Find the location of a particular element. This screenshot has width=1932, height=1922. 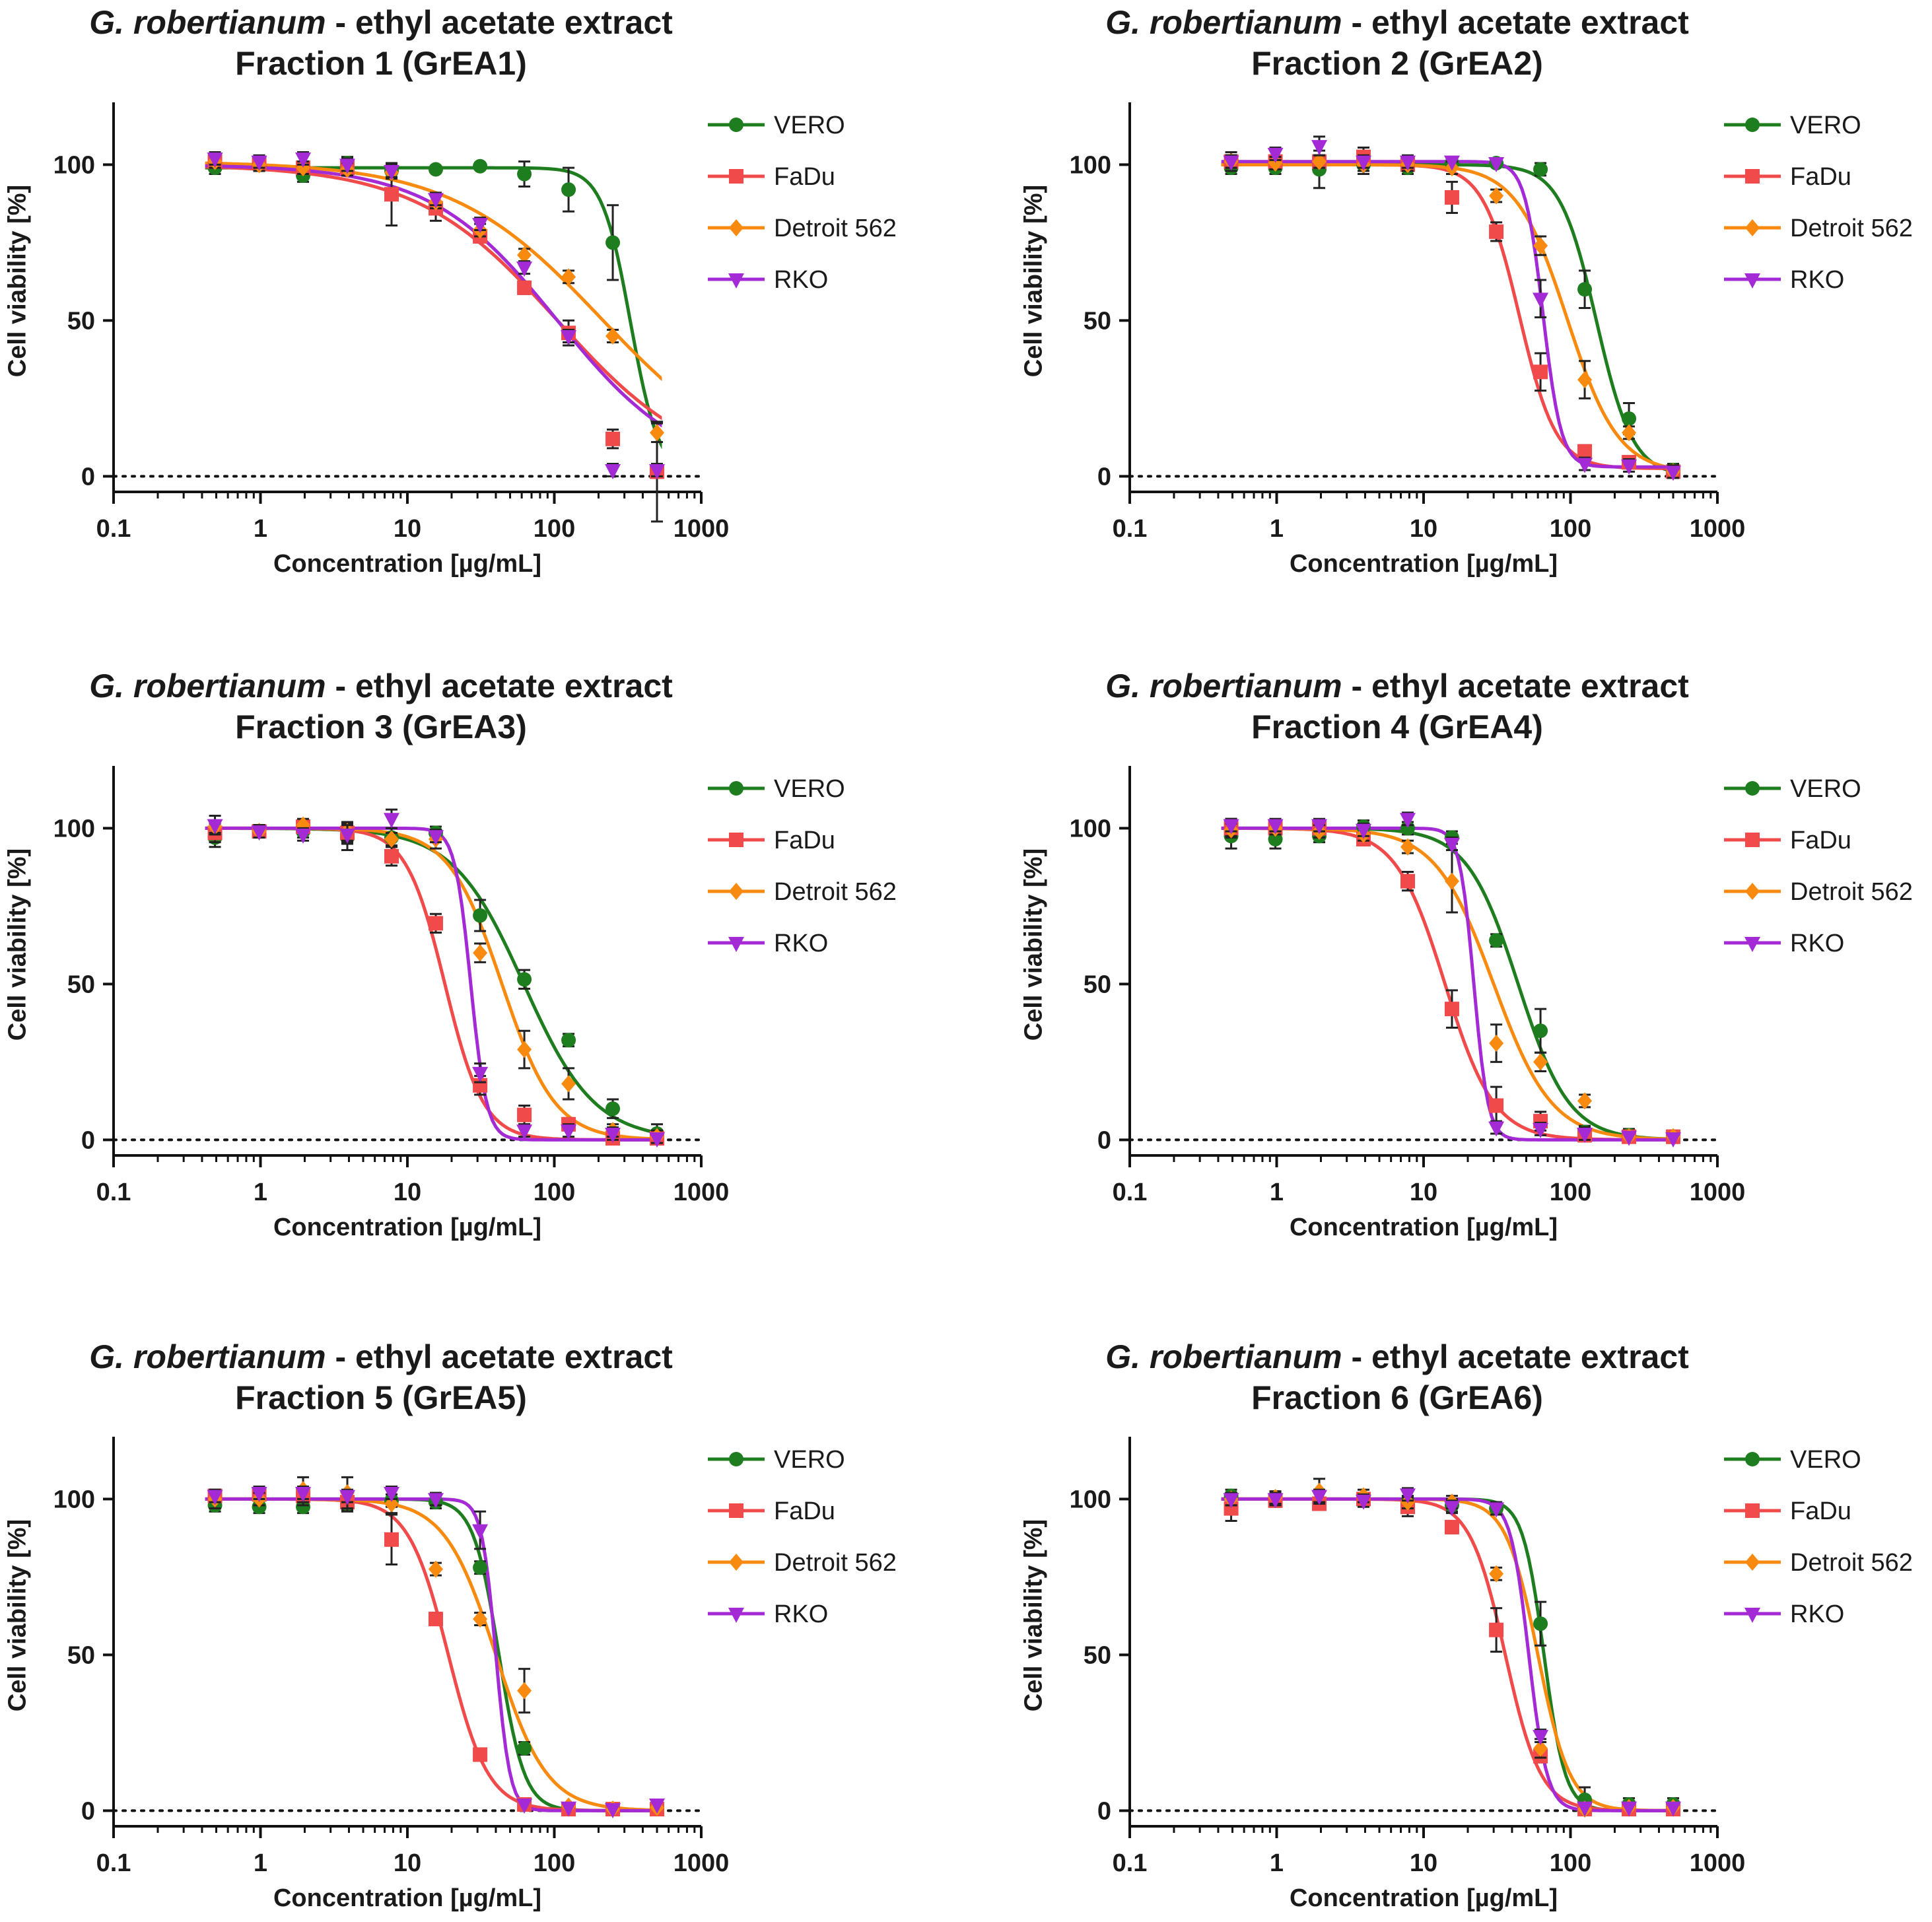

fit-curve-vero is located at coordinates (1449, 318).